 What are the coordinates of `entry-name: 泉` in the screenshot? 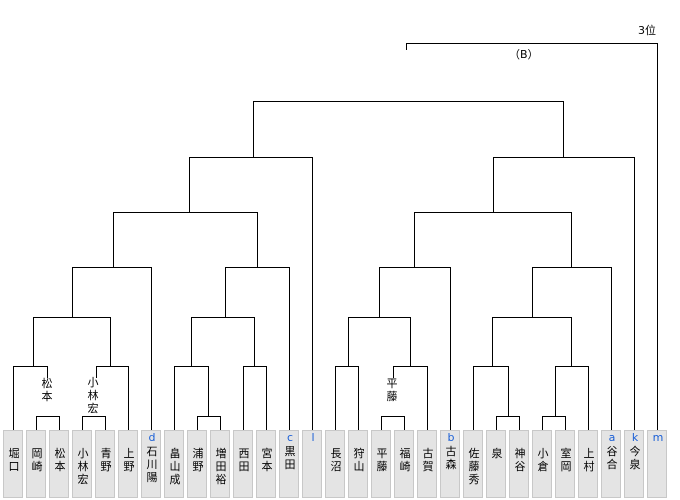 It's located at (497, 453).